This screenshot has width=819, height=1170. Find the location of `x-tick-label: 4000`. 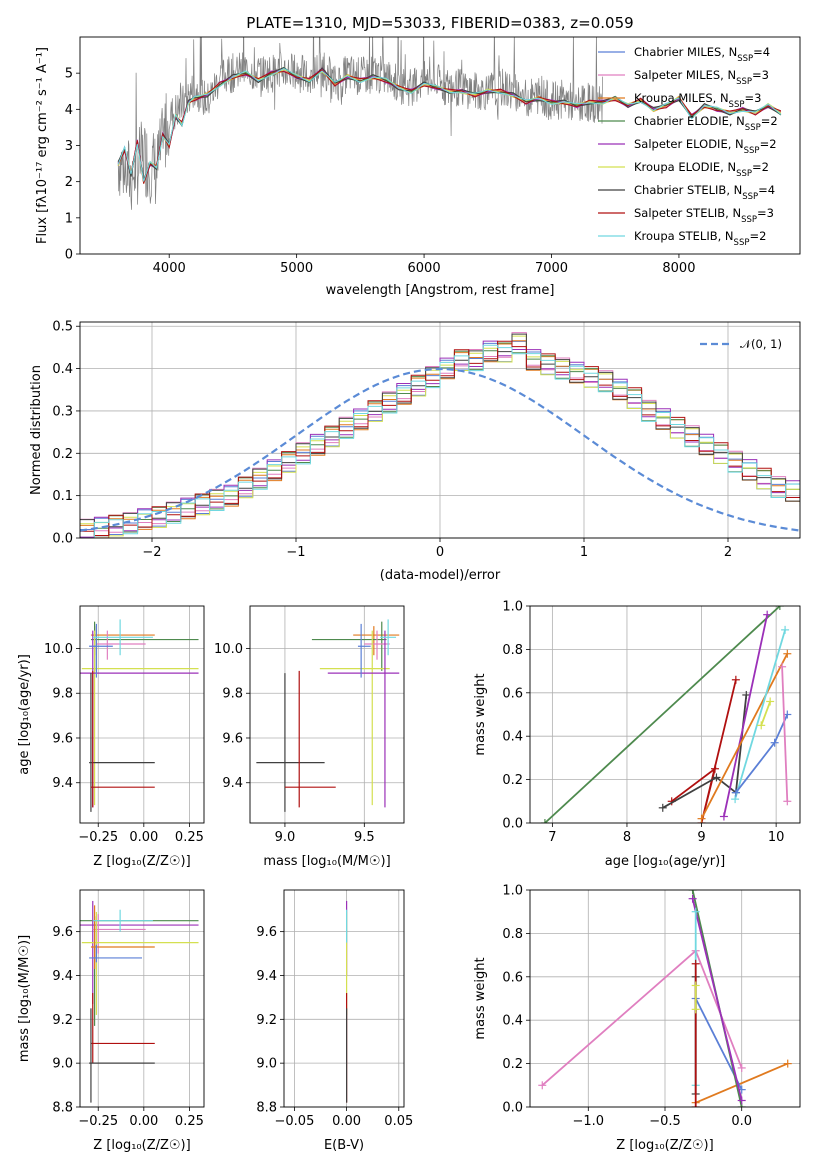

x-tick-label: 4000 is located at coordinates (169, 268).